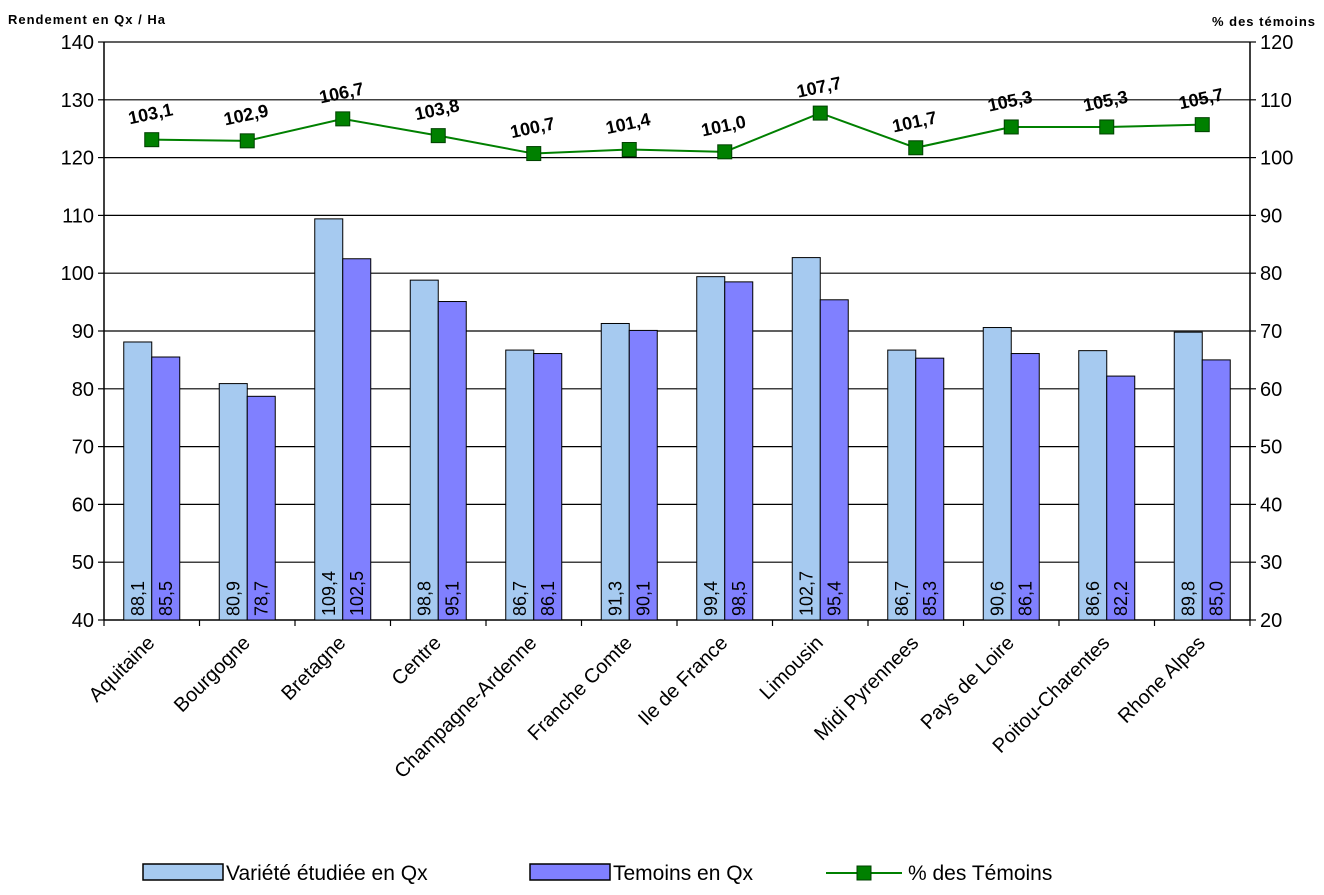 This screenshot has width=1324, height=895. I want to click on bar-value-label: 80,9, so click(233, 598).